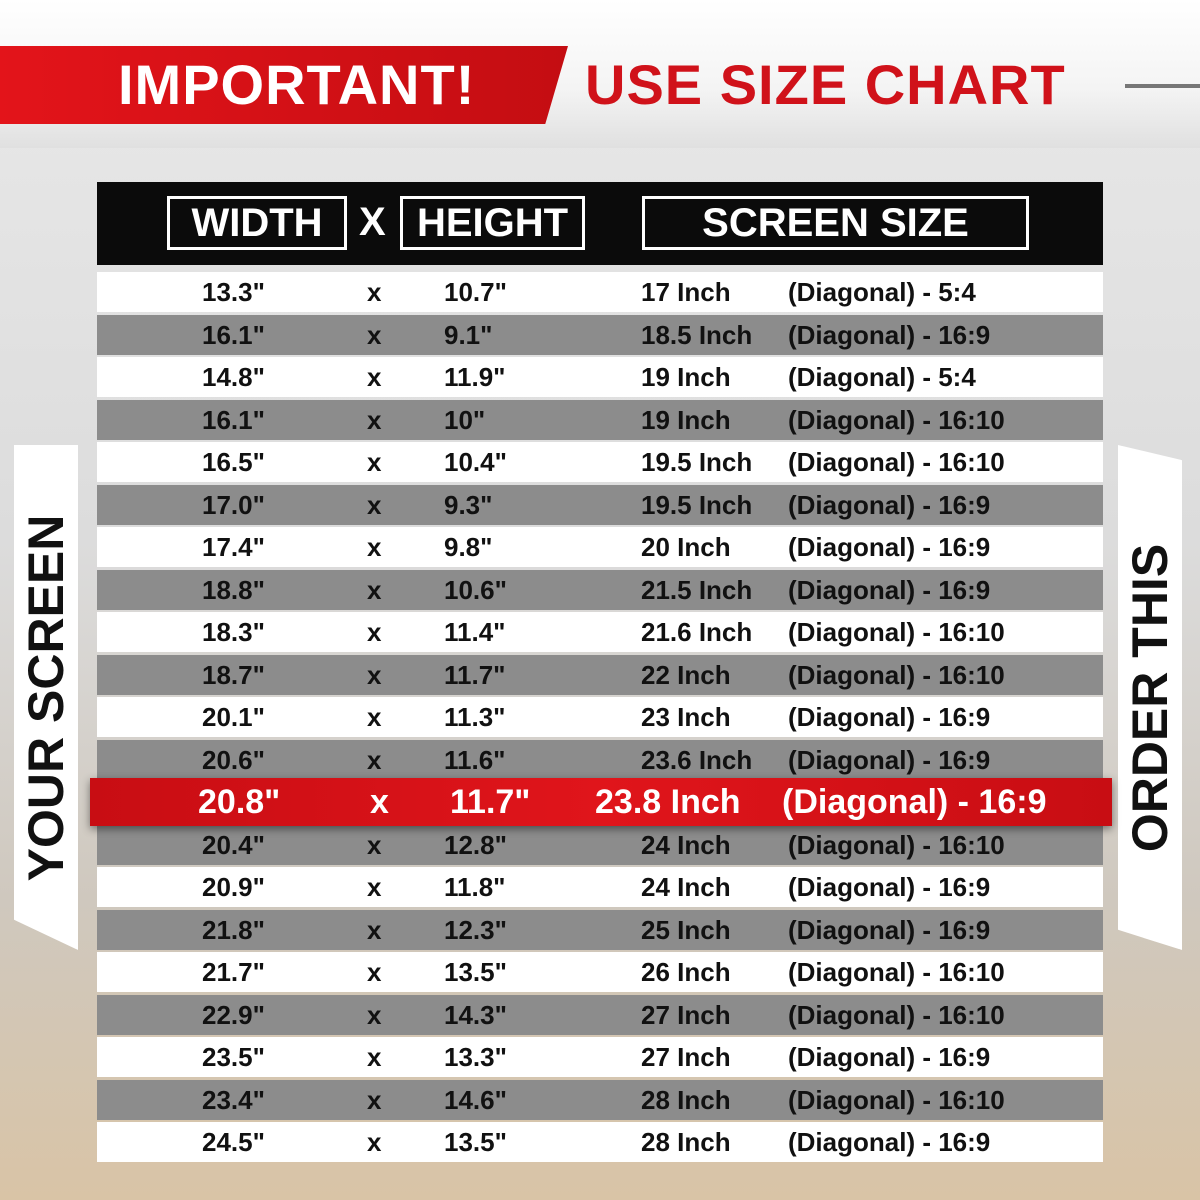 This screenshot has width=1200, height=1200. What do you see at coordinates (372, 222) in the screenshot?
I see `header-x: X` at bounding box center [372, 222].